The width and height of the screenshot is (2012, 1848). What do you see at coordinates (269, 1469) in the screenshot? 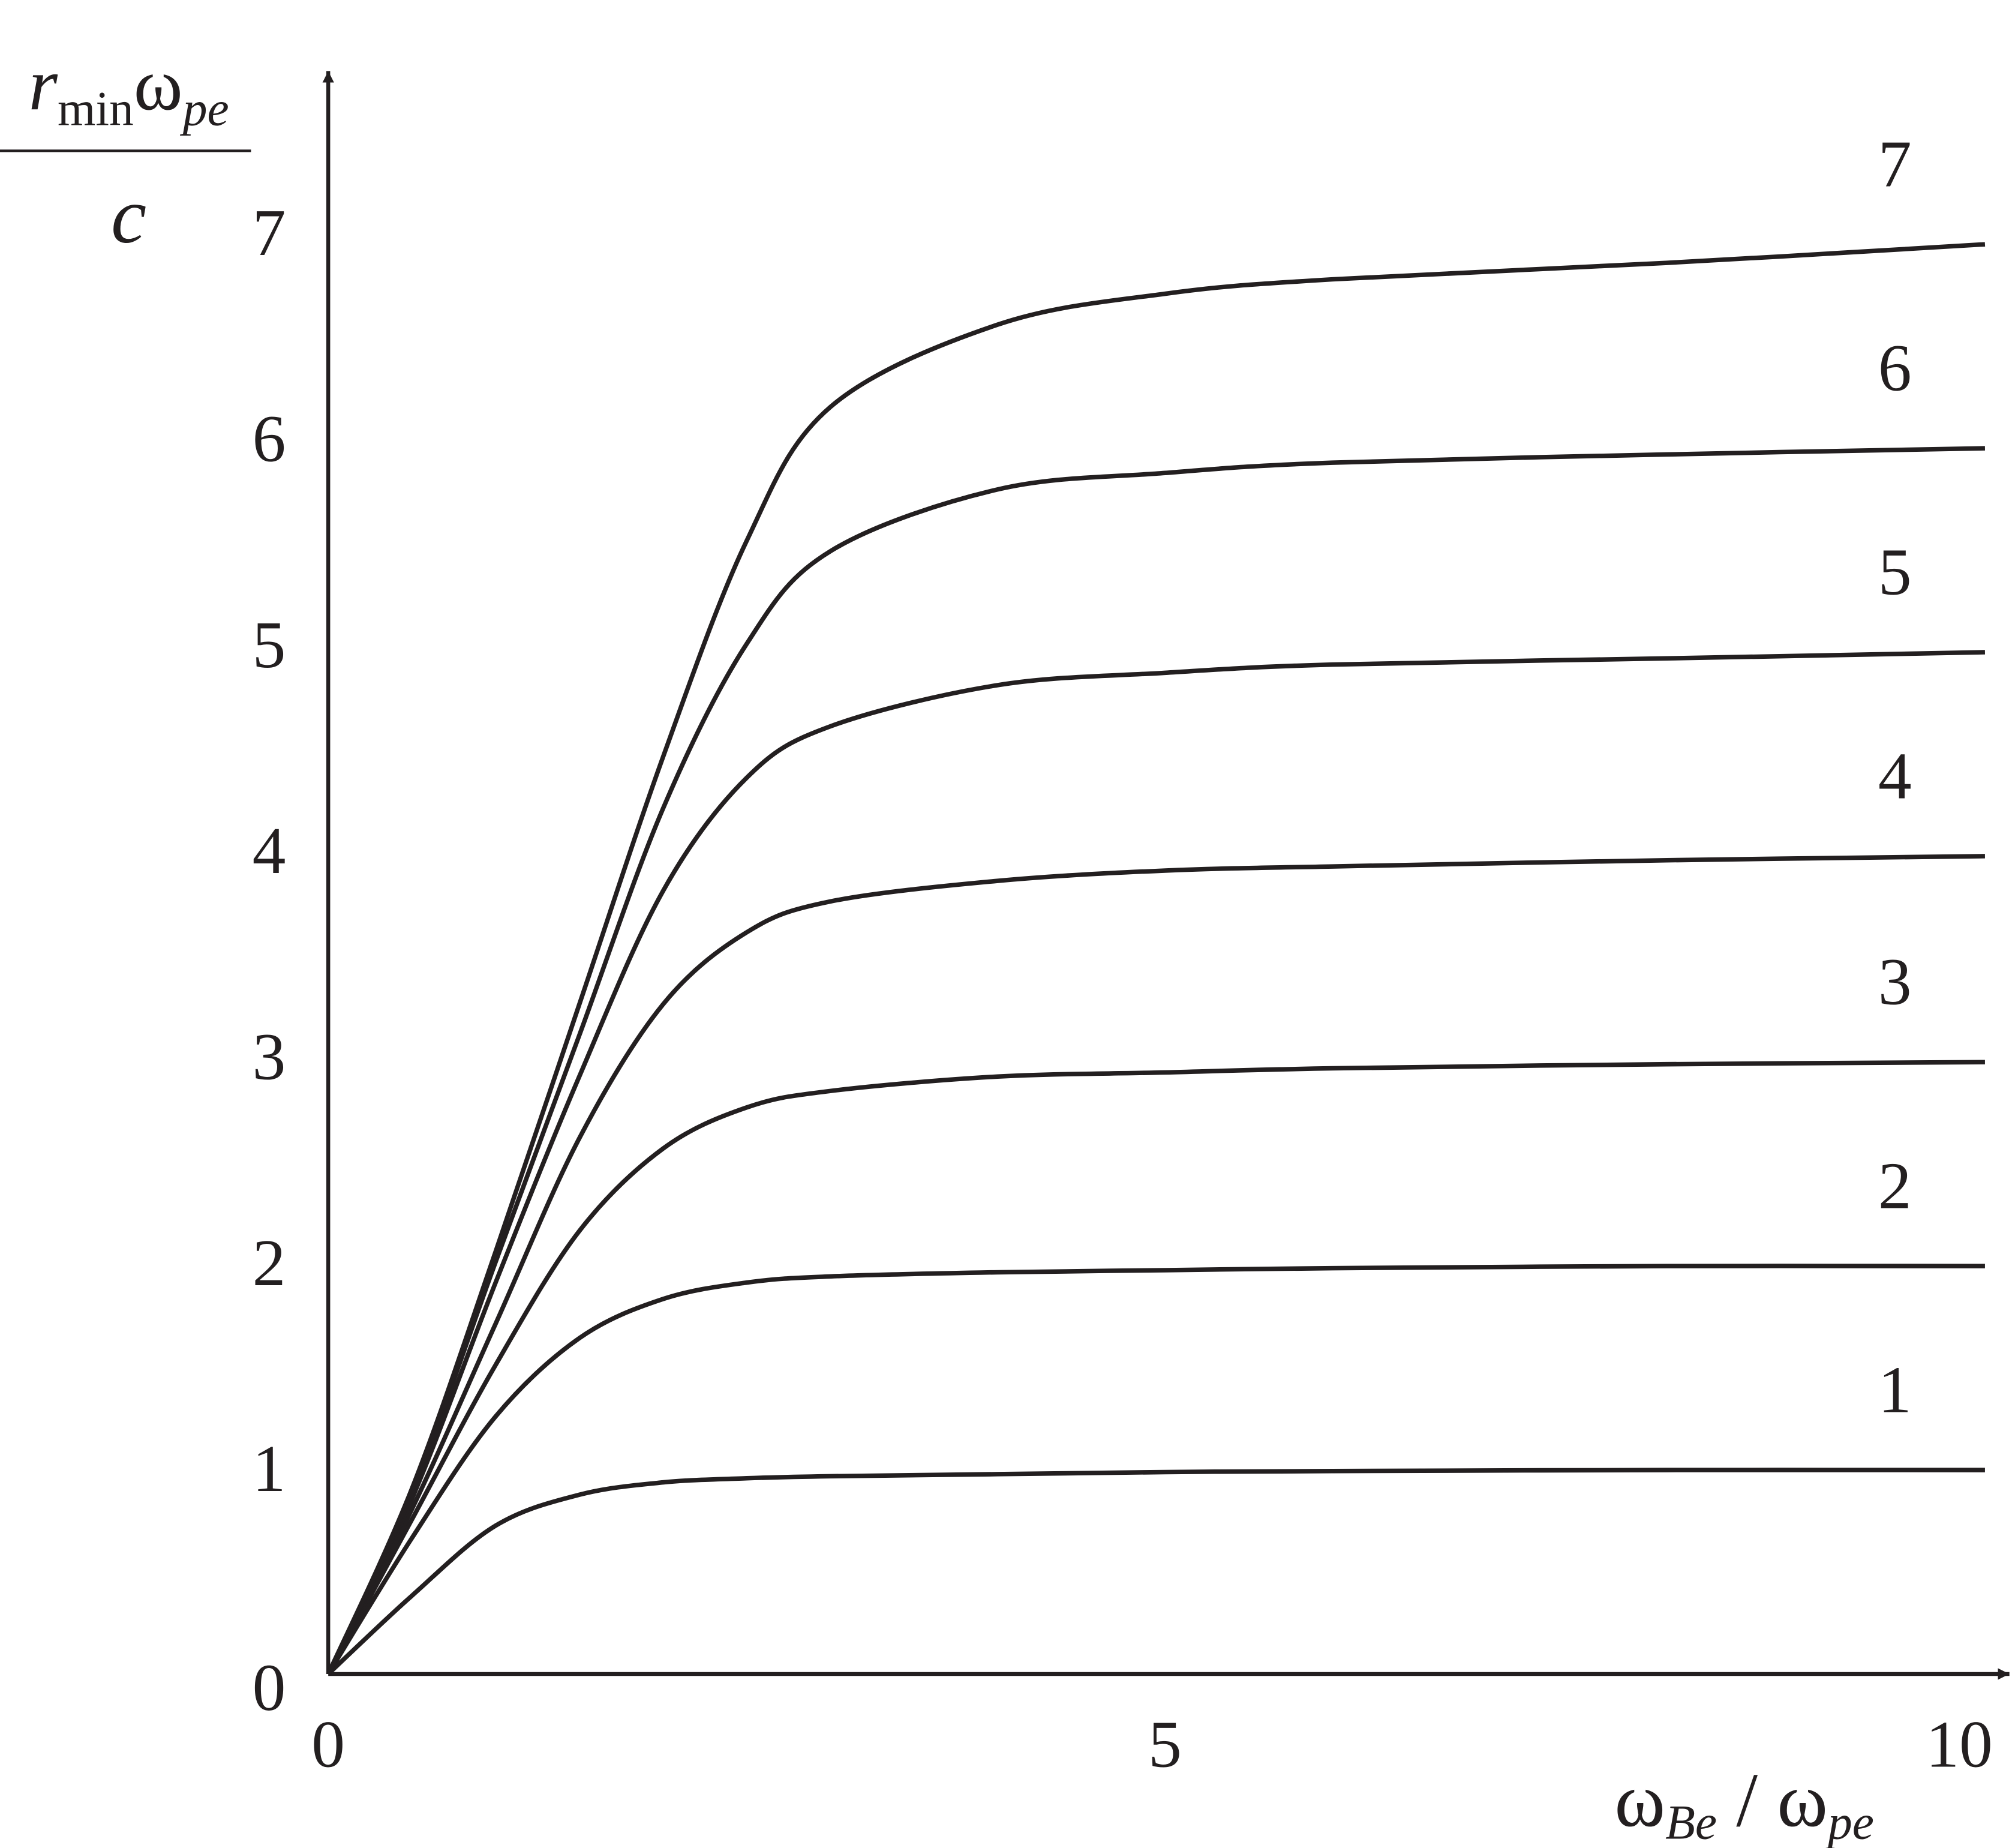
I see `y-tick-label: 1` at bounding box center [269, 1469].